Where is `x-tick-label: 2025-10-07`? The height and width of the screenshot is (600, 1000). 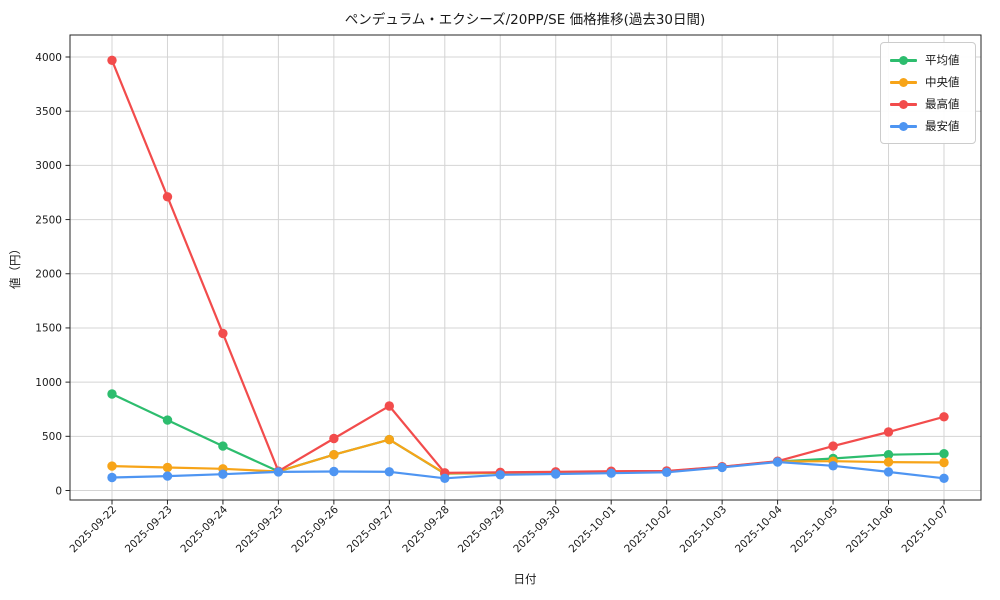 x-tick-label: 2025-10-07 is located at coordinates (925, 530).